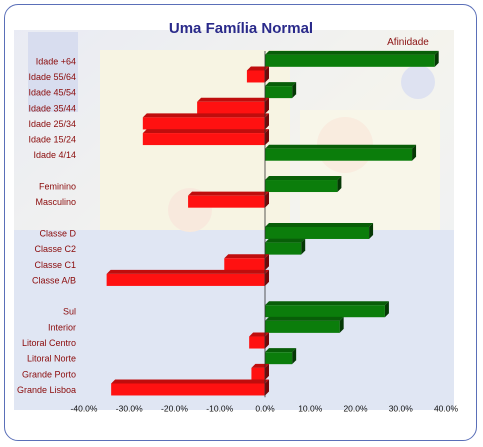 Image resolution: width=483 pixels, height=447 pixels. What do you see at coordinates (49, 374) in the screenshot?
I see `category-label: Grande Porto` at bounding box center [49, 374].